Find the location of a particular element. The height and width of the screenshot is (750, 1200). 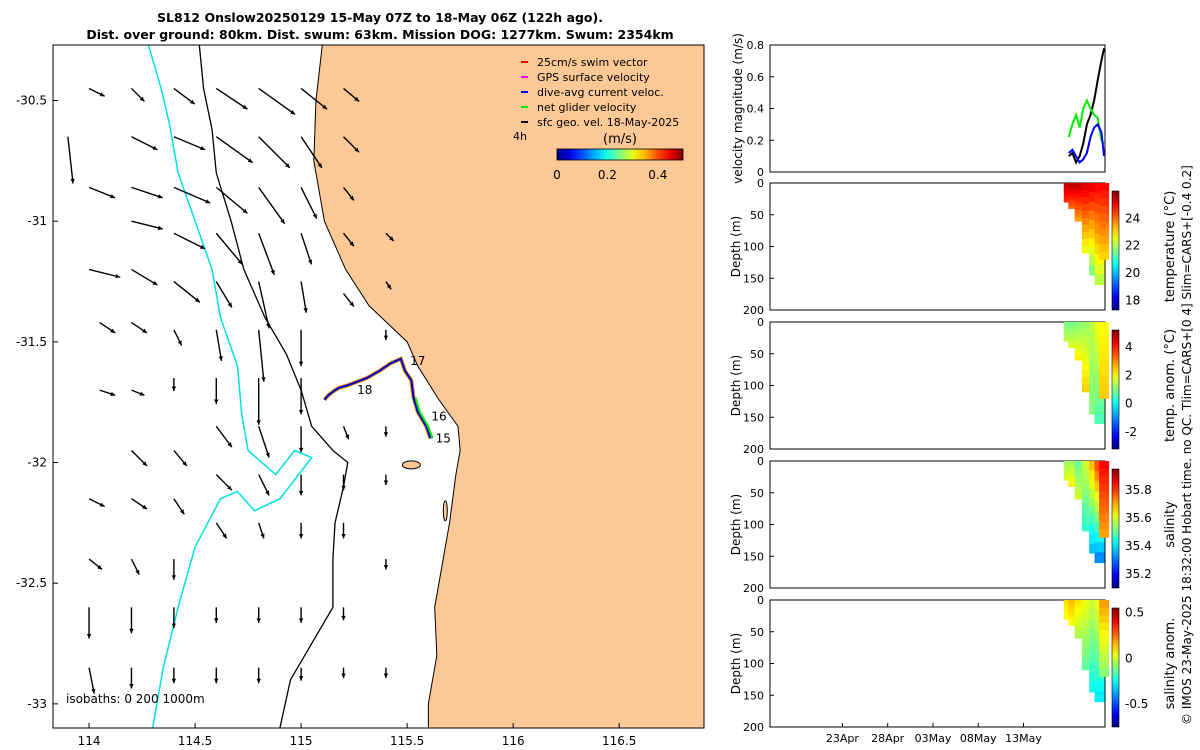

temperature-section-colorbar is located at coordinates (1115, 250).